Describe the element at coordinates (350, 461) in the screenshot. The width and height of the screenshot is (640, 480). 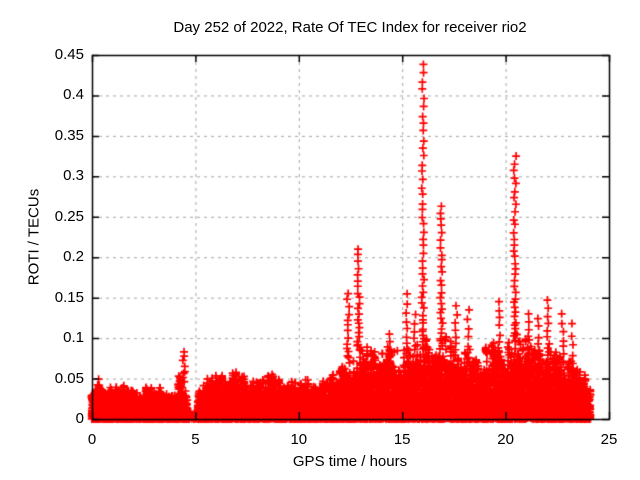
I see `x-axis-label: GPS time / hours` at that location.